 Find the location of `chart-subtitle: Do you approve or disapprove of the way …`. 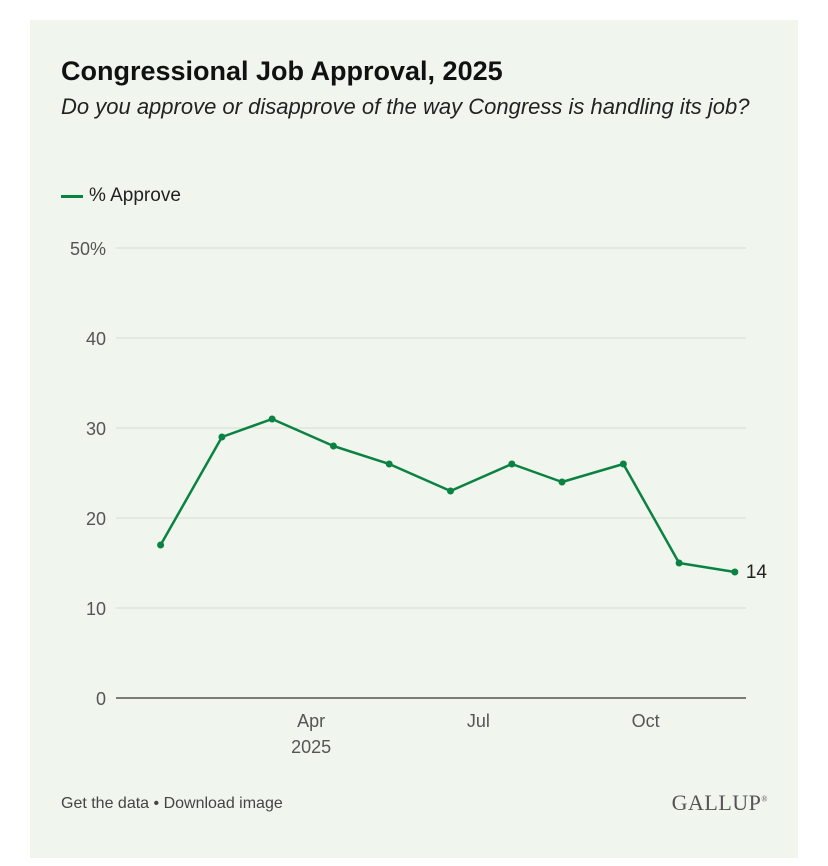

chart-subtitle: Do you approve or disapprove of the way … is located at coordinates (405, 106).